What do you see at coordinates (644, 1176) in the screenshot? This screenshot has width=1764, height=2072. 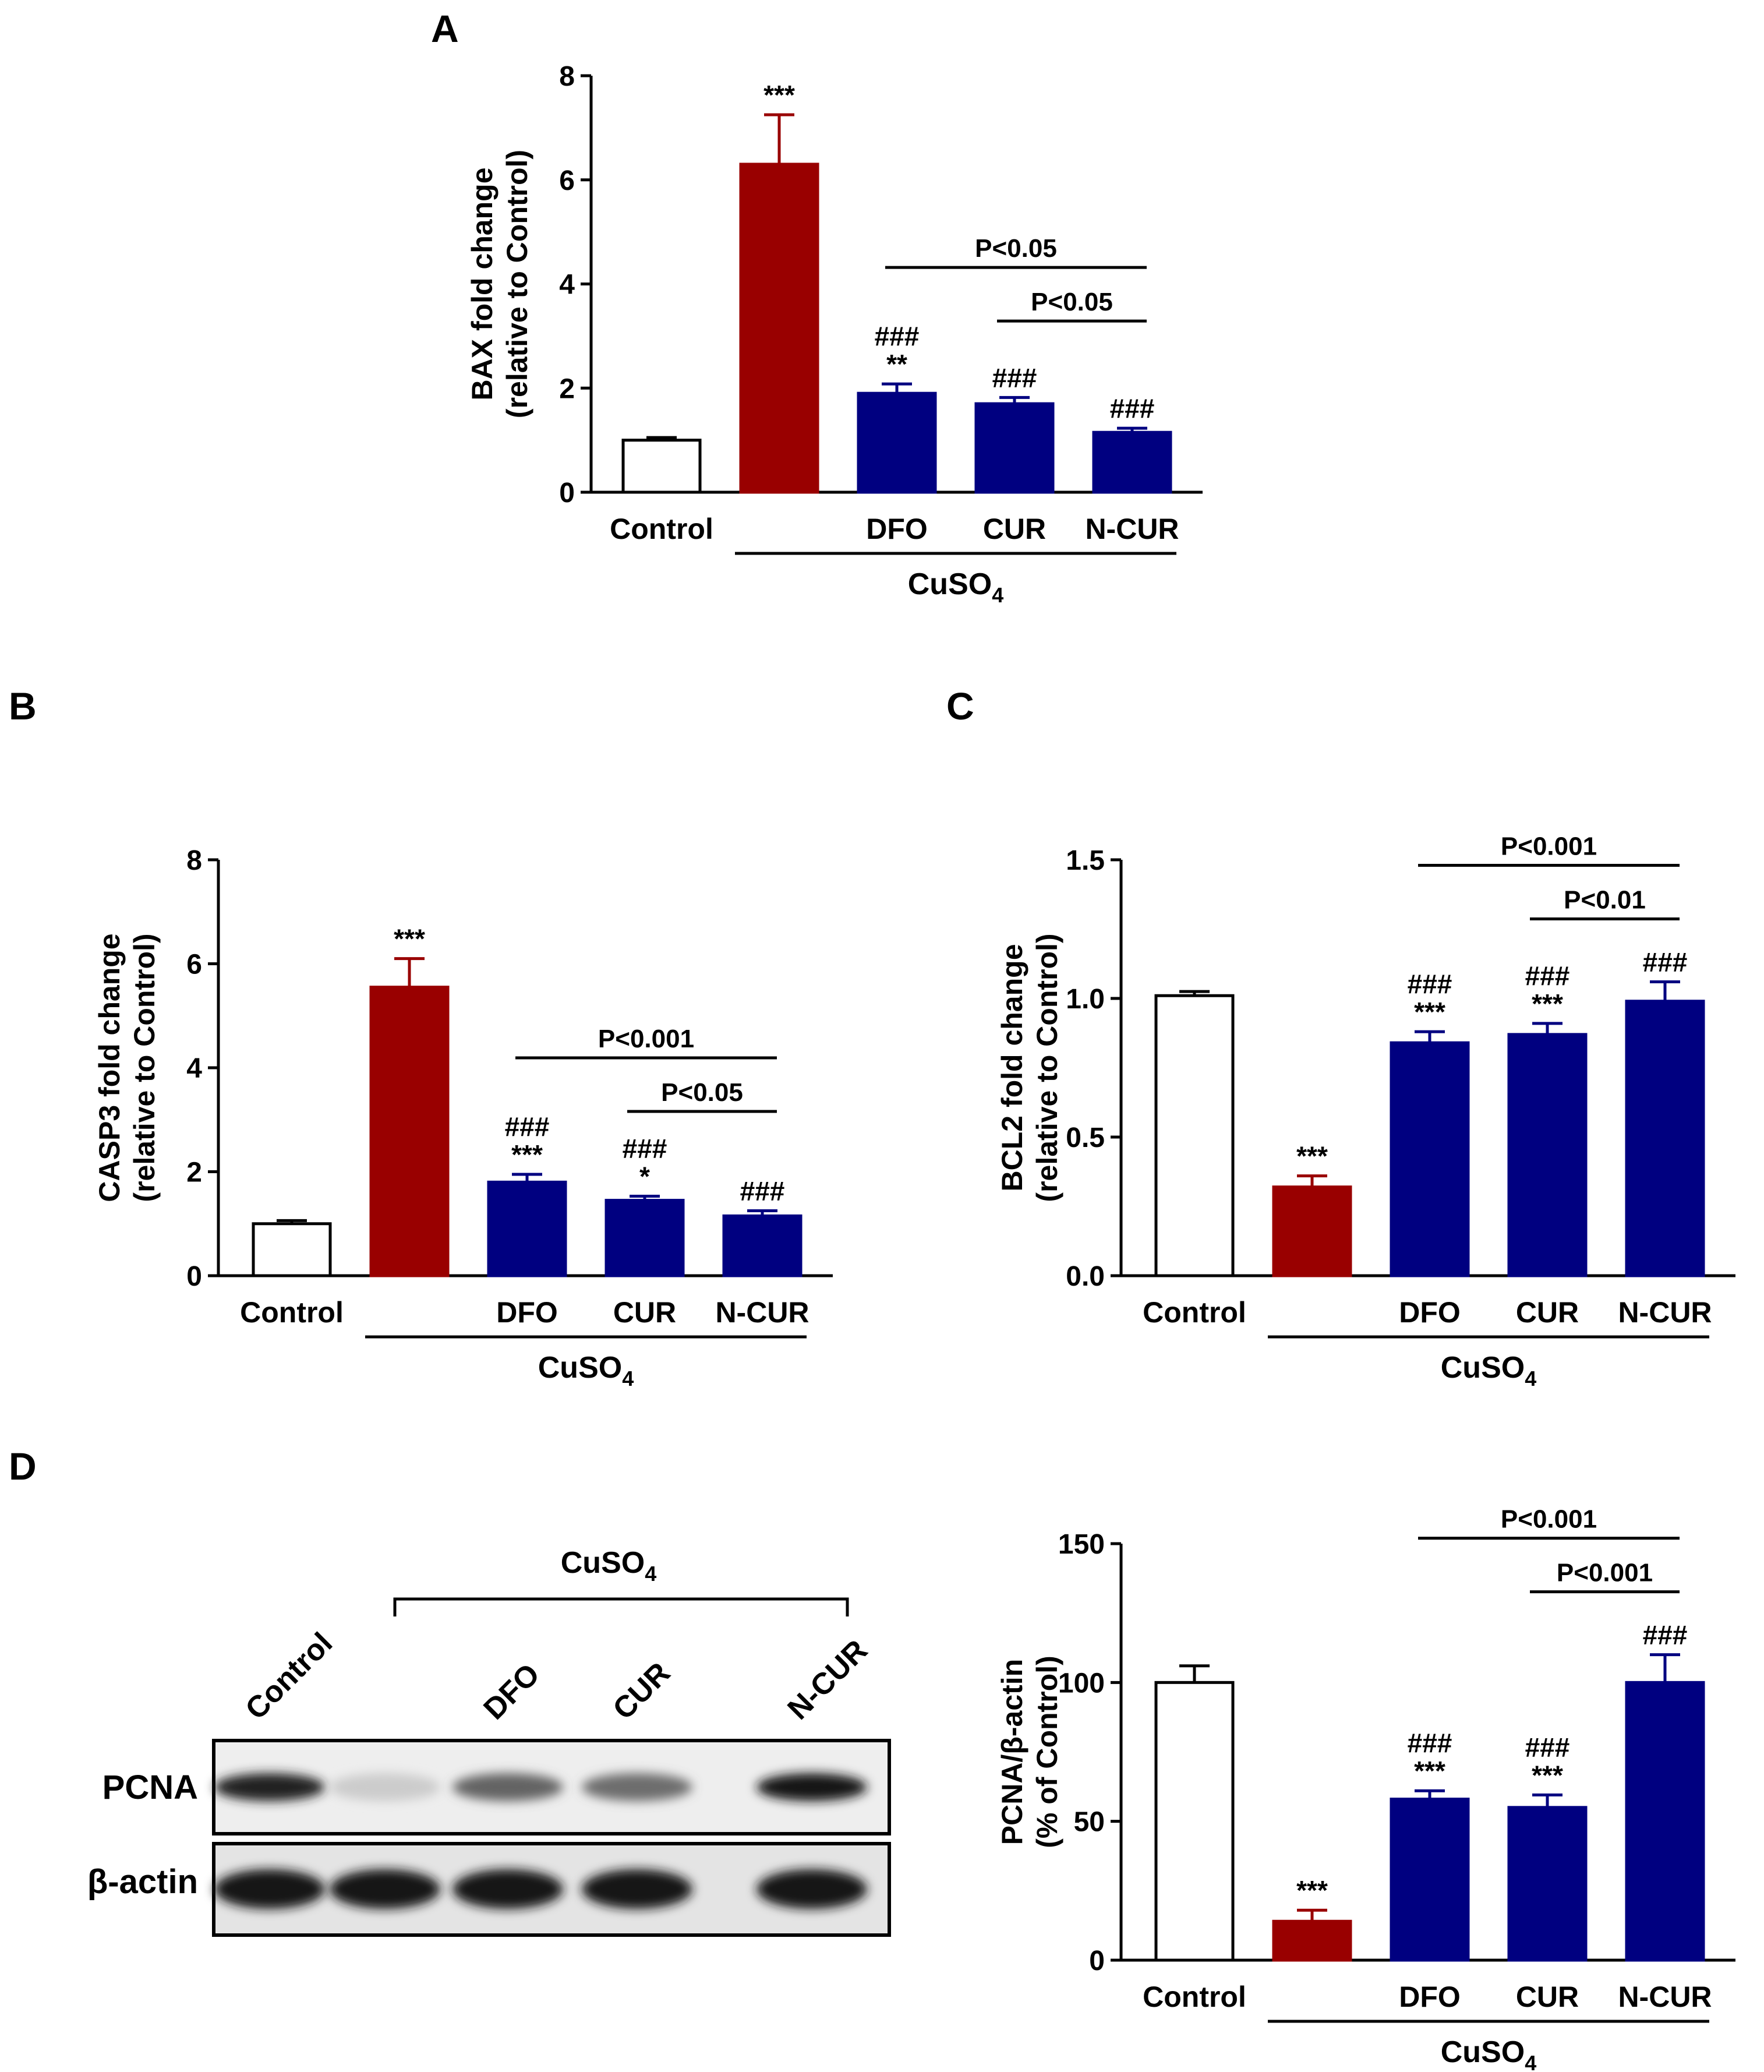 I see `significance-mark: *` at bounding box center [644, 1176].